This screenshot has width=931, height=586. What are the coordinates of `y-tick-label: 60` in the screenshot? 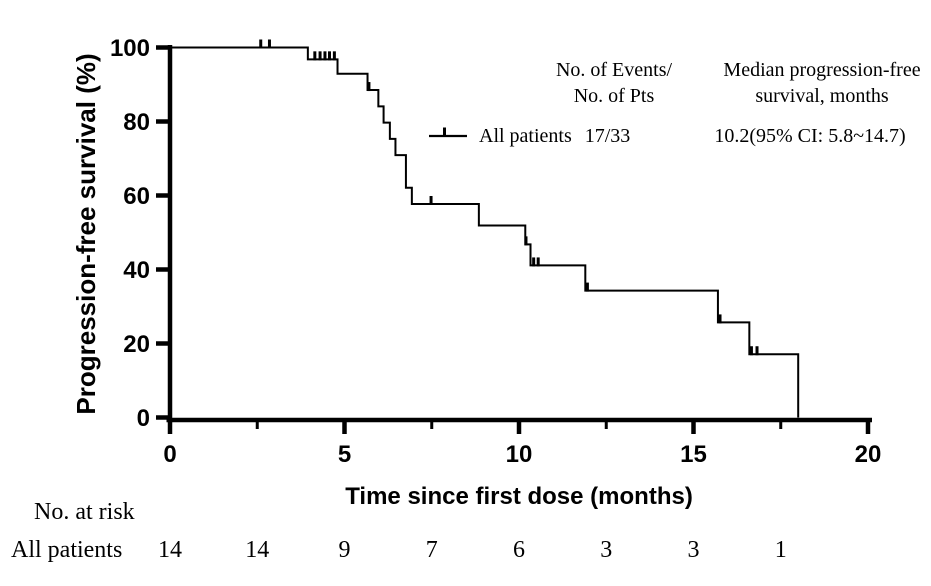 It's located at (136, 196).